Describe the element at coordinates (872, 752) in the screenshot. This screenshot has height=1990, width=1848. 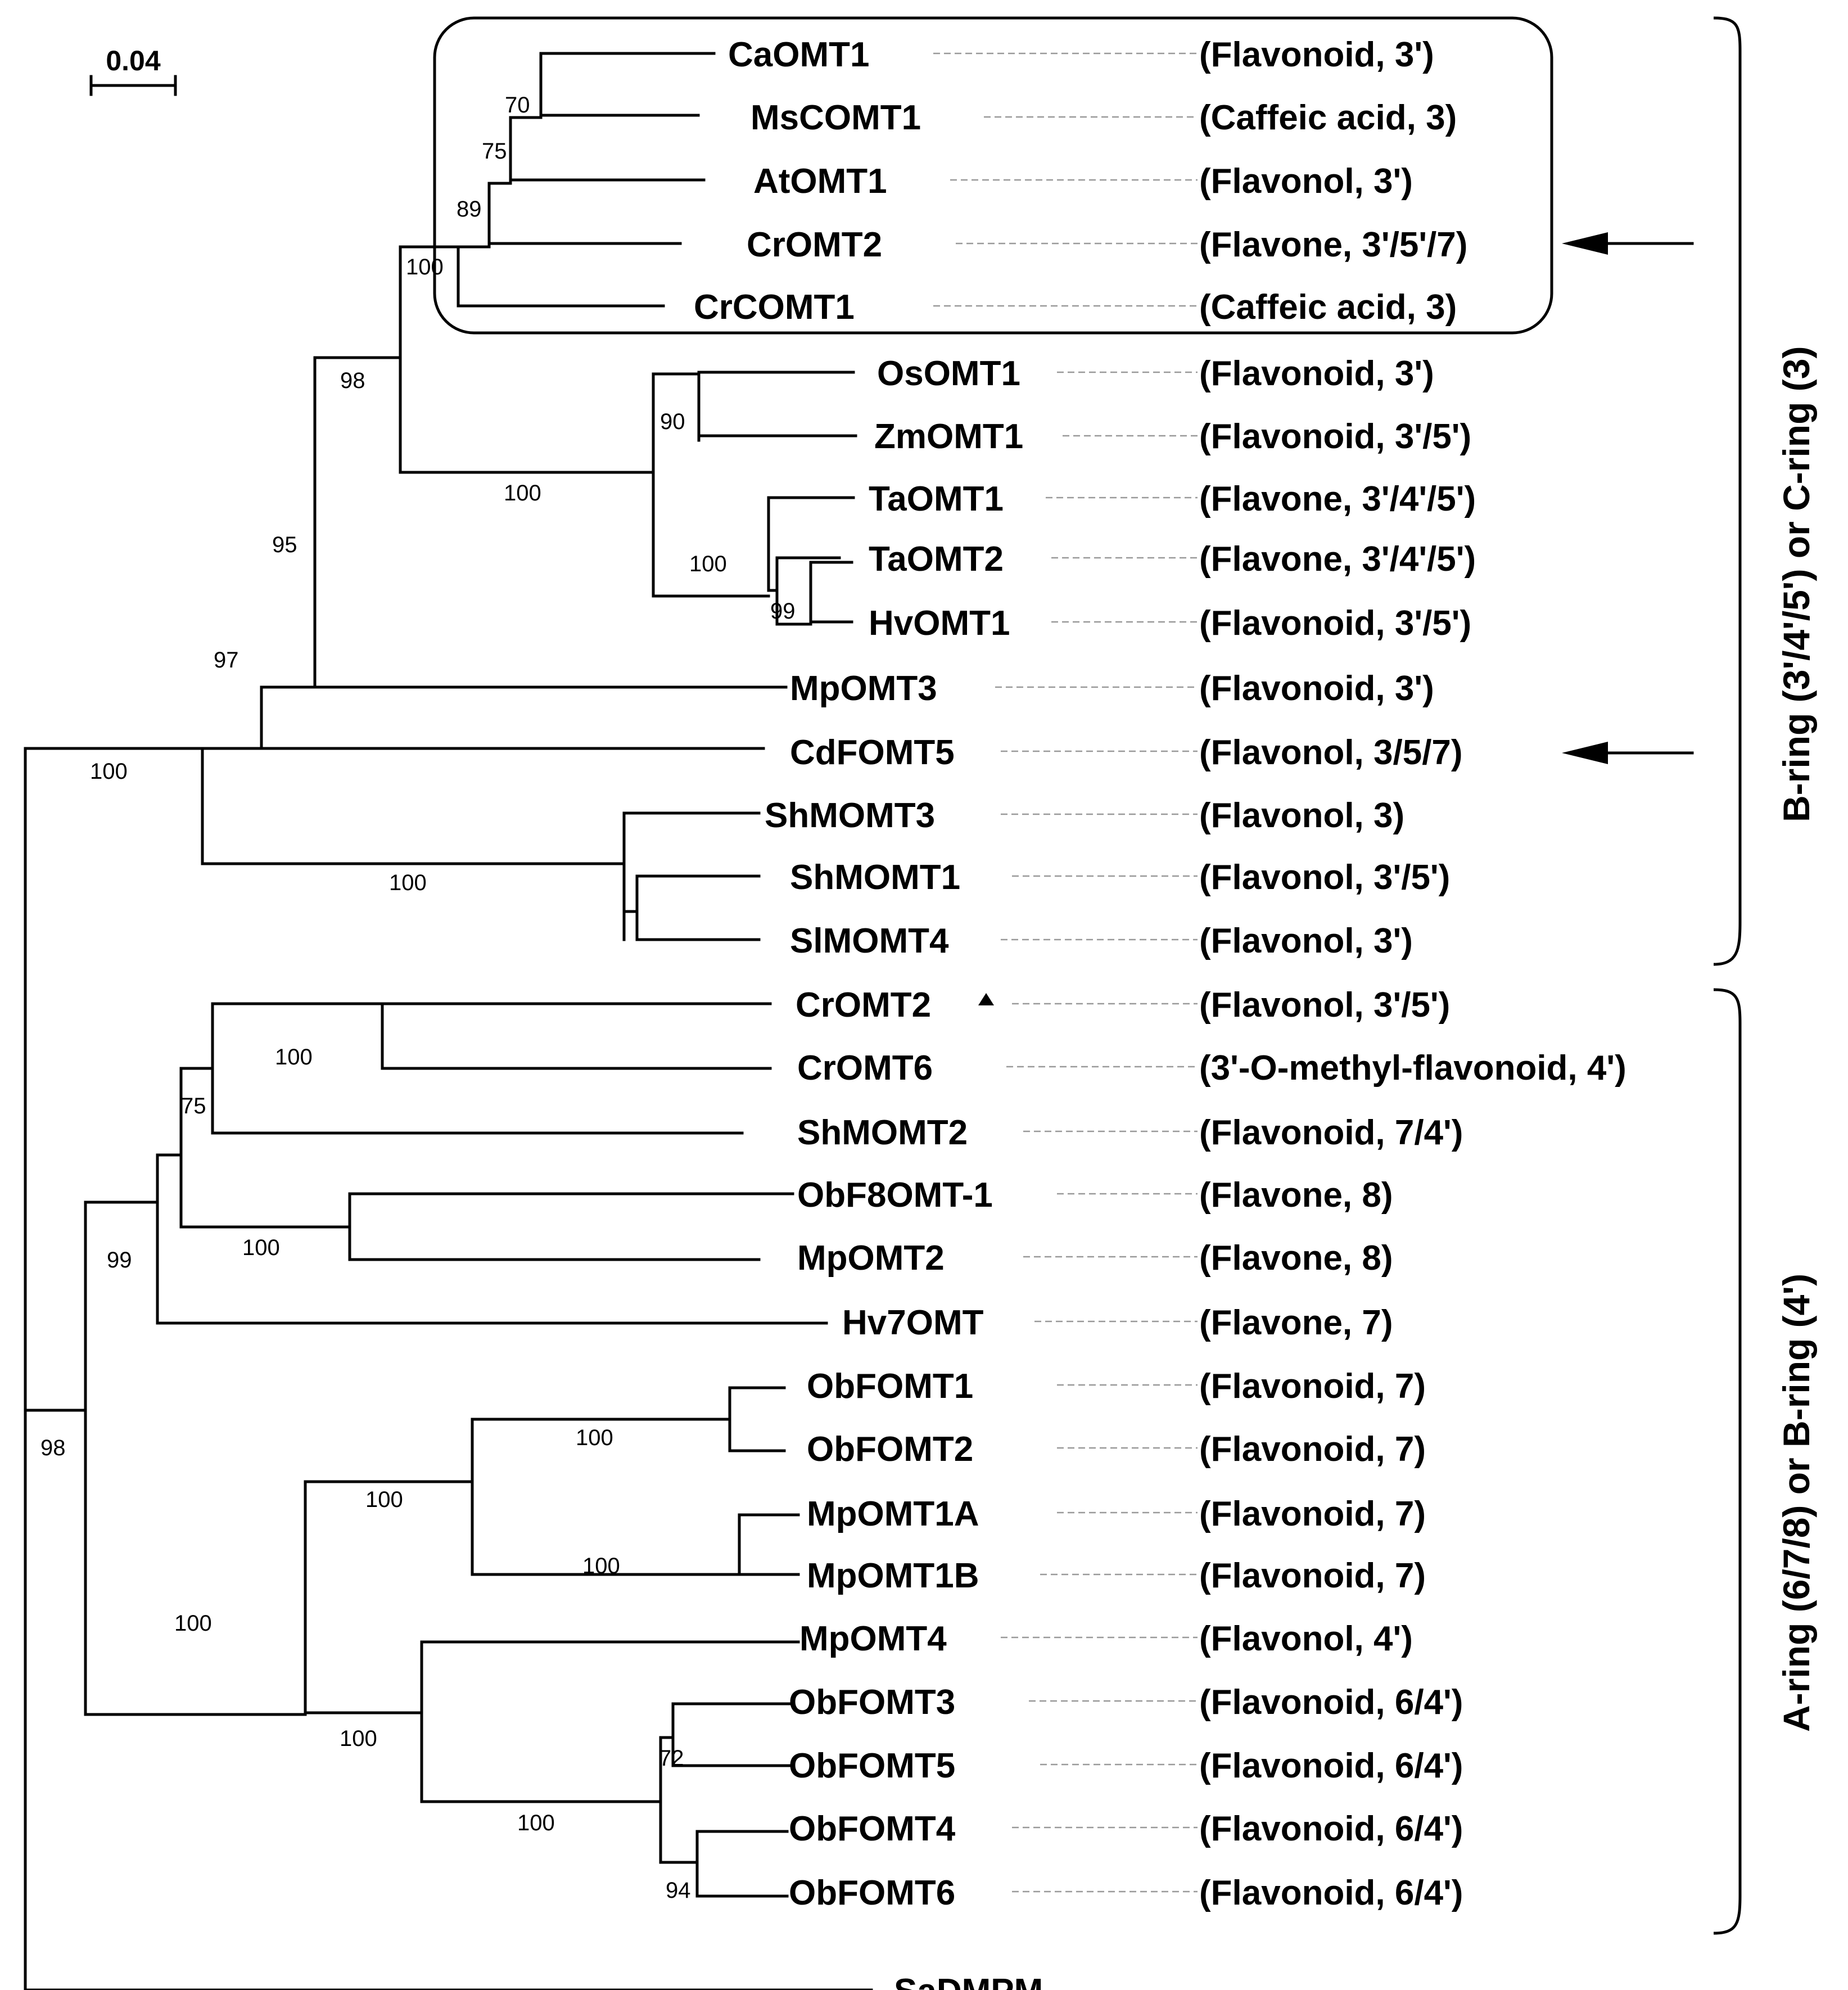
I see `taxon-name: CdFOMT5` at that location.